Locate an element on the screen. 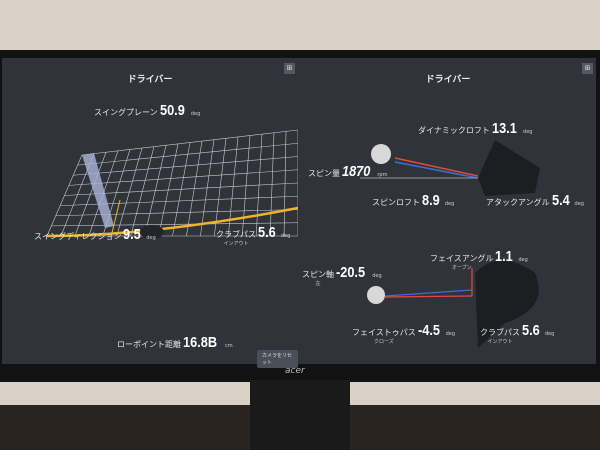  label: ダイナミックロフト is located at coordinates (454, 130).